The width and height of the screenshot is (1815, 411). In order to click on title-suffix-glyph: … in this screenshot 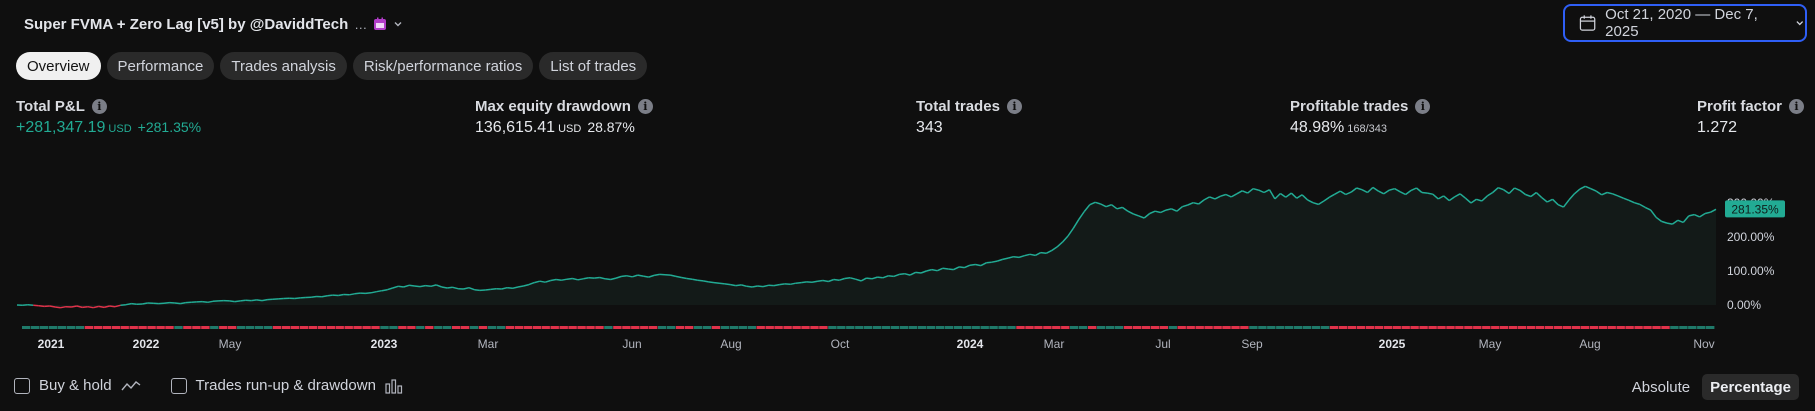, I will do `click(361, 24)`.